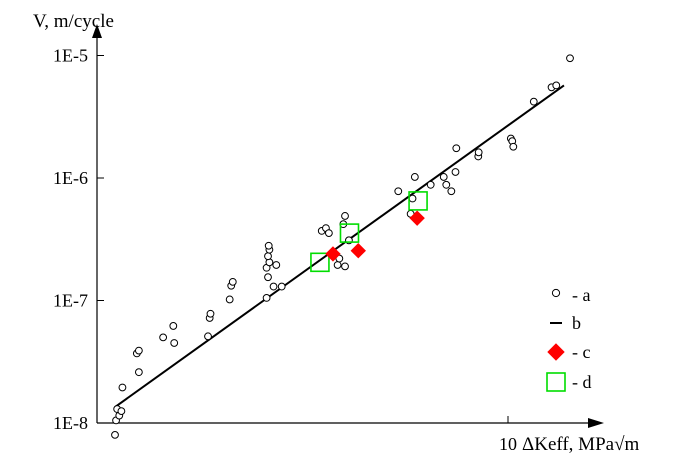 The image size is (686, 455). Describe the element at coordinates (70, 178) in the screenshot. I see `y-tick-label: 1E-6` at that location.